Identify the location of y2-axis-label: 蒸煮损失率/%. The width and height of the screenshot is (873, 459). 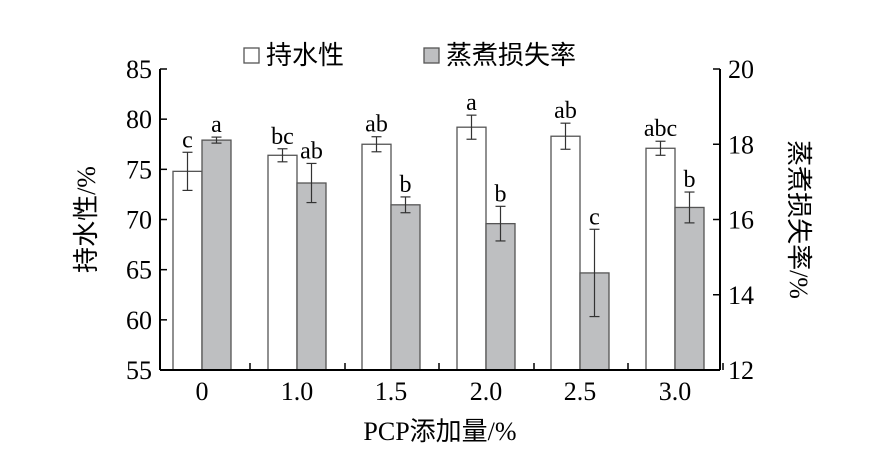
(798, 219).